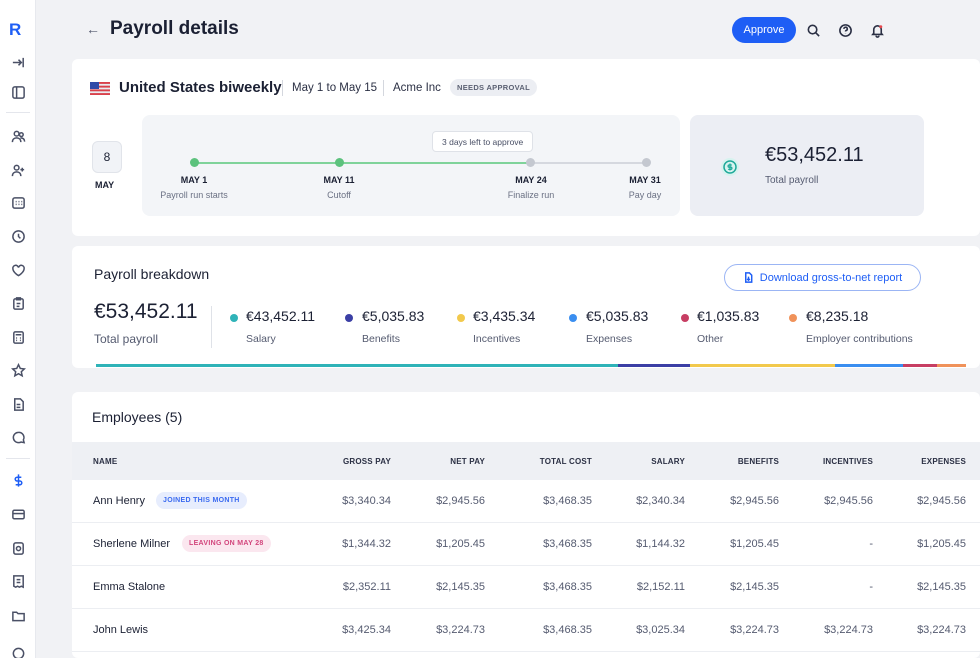 Image resolution: width=980 pixels, height=658 pixels. What do you see at coordinates (417, 88) in the screenshot?
I see `company-name: Acme Inc` at bounding box center [417, 88].